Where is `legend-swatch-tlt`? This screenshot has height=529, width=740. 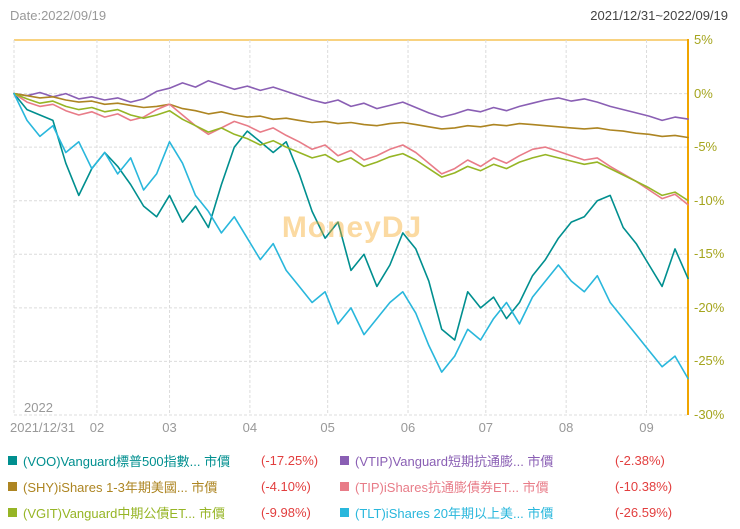
legend-swatch-tlt is located at coordinates (344, 512).